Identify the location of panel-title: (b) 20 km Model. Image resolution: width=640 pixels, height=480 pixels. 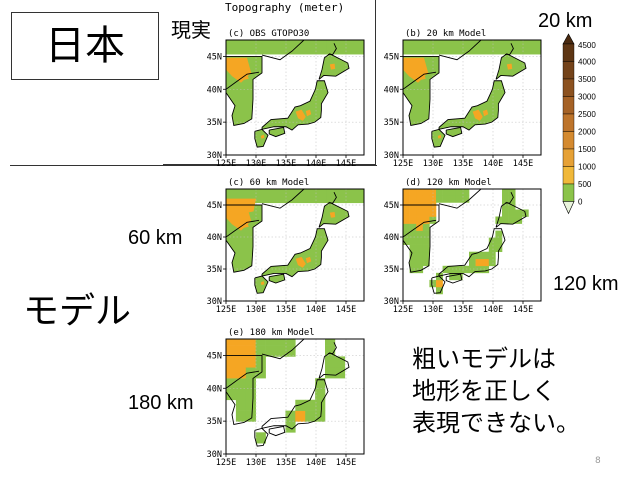
(445, 34).